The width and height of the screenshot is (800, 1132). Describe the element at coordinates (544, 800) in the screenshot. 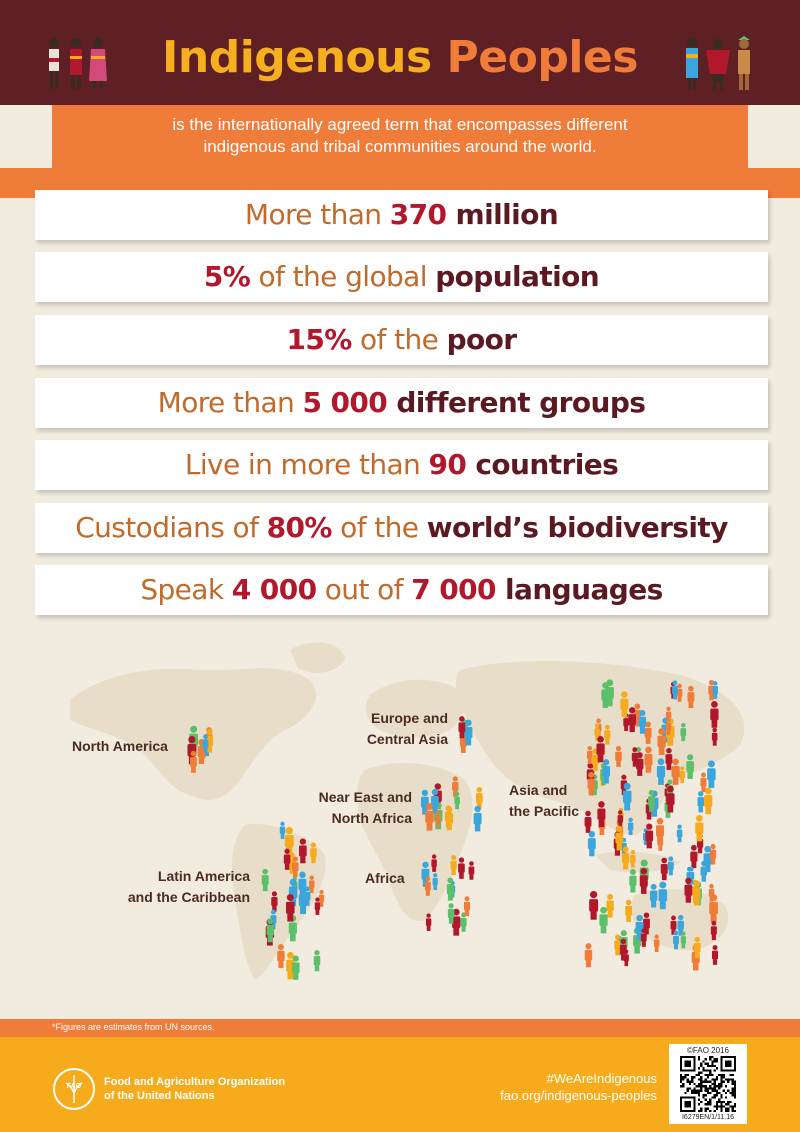

I see `region-label-asia-pacific: Asia and the Pacific` at that location.